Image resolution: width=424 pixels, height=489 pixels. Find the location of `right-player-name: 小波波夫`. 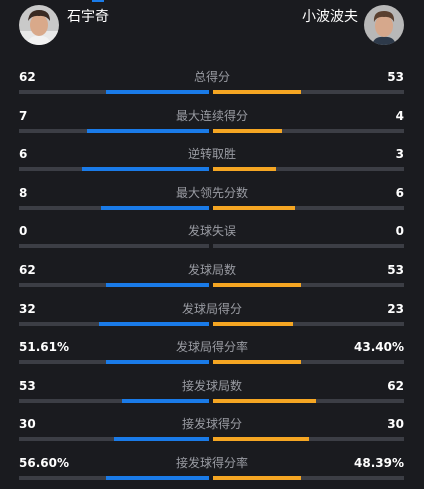

right-player-name: 小波波夫 is located at coordinates (330, 17).